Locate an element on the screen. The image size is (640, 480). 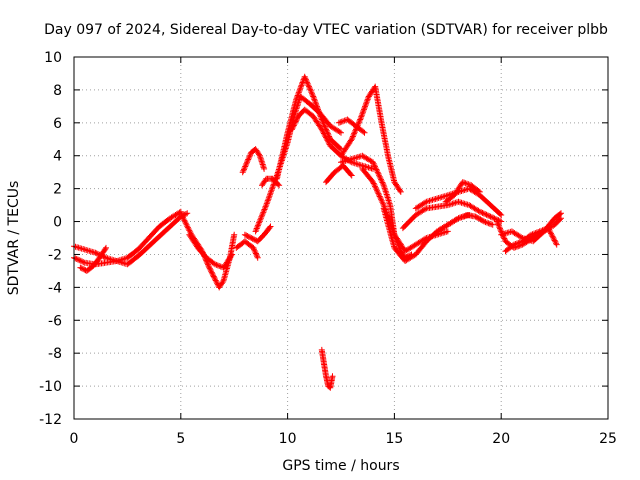
series-sat-q is located at coordinates (405, 210).